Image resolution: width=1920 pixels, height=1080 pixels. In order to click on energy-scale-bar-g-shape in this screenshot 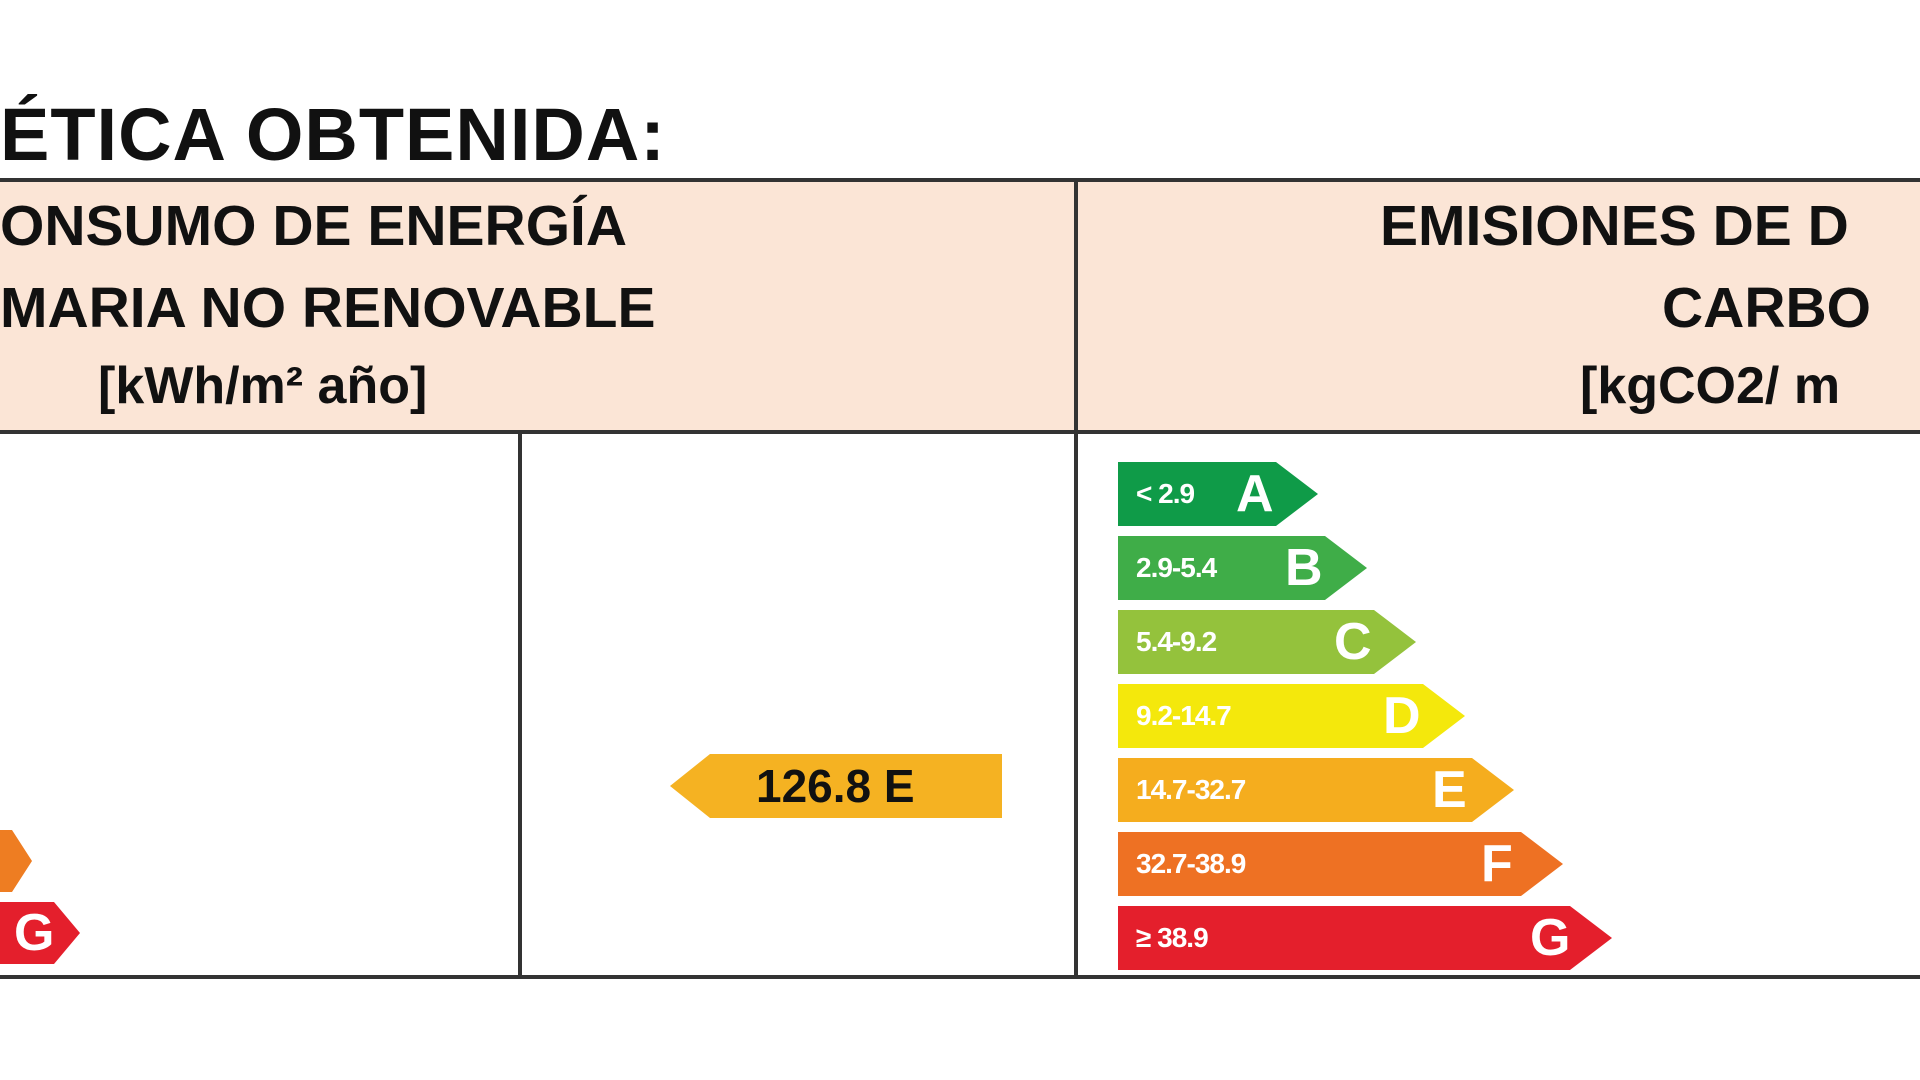, I will do `click(40, 933)`.